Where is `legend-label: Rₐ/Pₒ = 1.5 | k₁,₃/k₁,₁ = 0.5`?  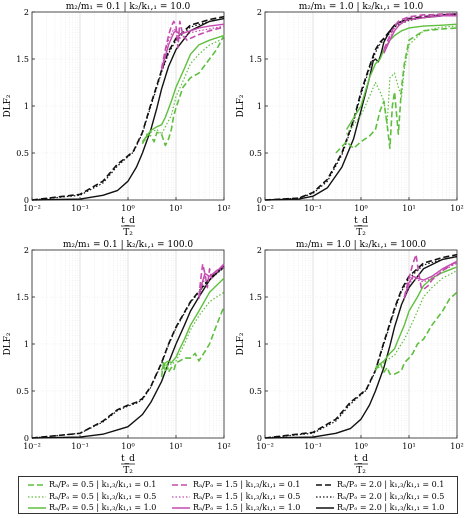 legend-label: Rₐ/Pₒ = 1.5 | k₁,₃/k₁,₁ = 0.5 is located at coordinates (247, 496).